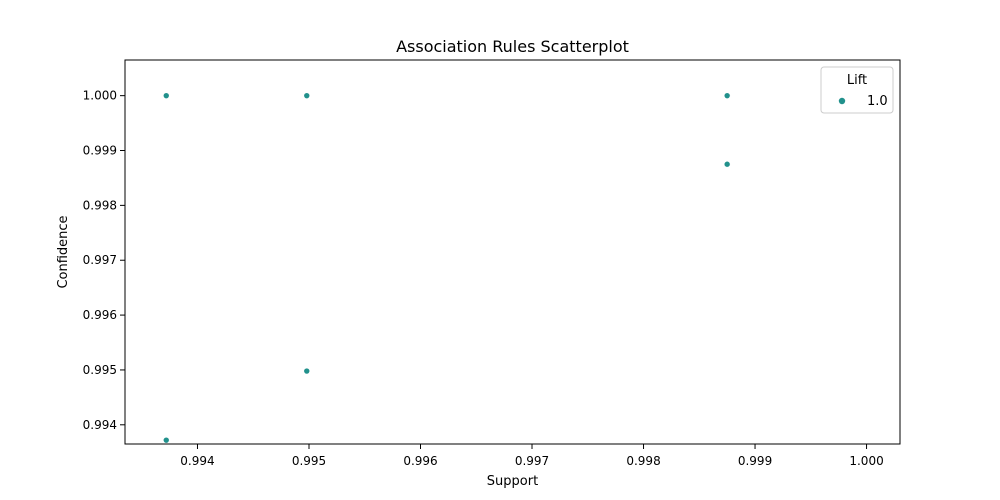 The width and height of the screenshot is (1000, 500). What do you see at coordinates (643, 461) in the screenshot?
I see `x-tick-label: 0.998` at bounding box center [643, 461].